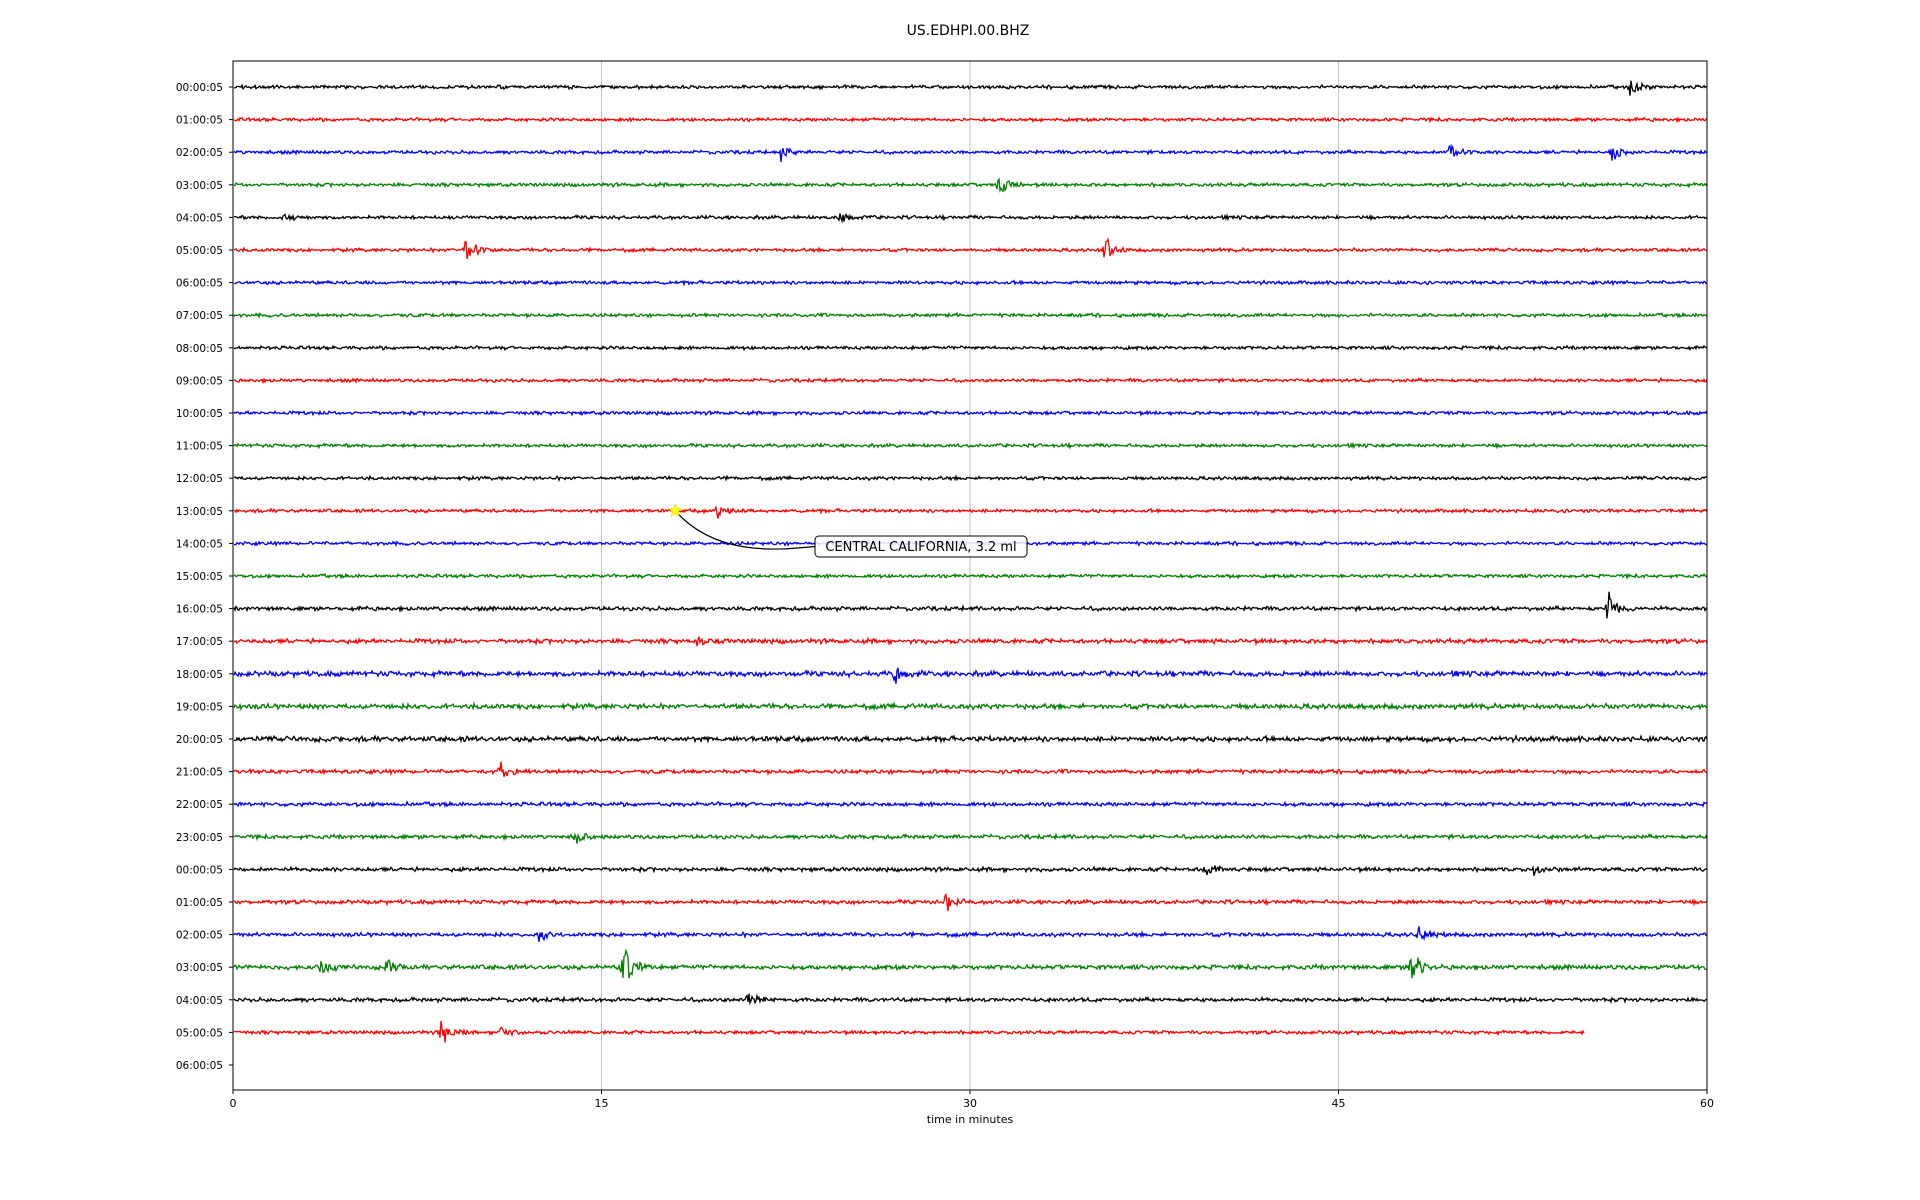 This screenshot has height=1200, width=1920. Describe the element at coordinates (602, 1103) in the screenshot. I see `x-tick-label: 15` at that location.